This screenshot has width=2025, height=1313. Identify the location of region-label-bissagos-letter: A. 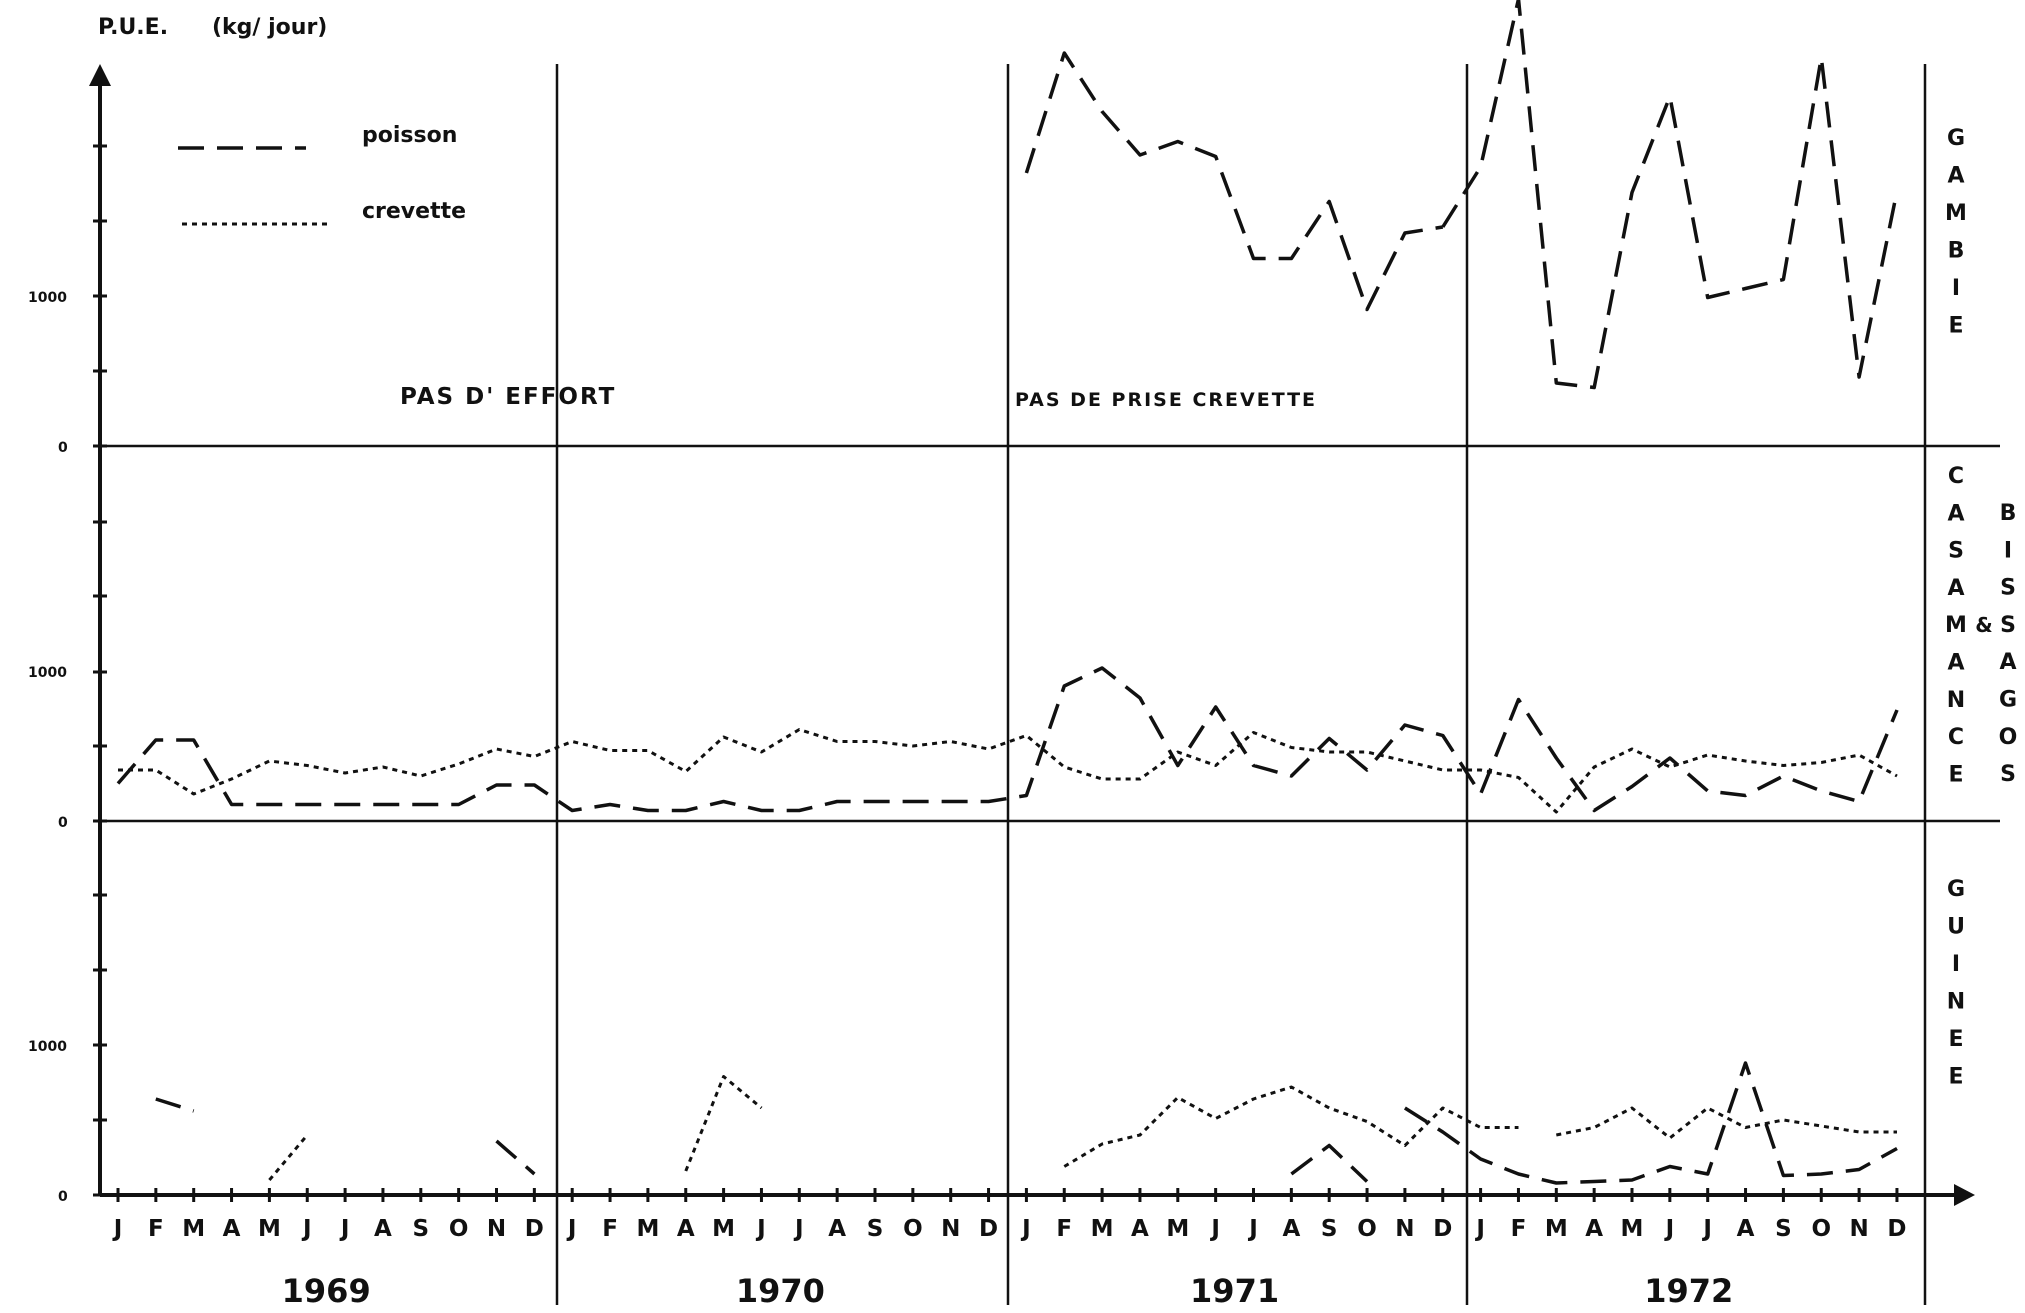
(2007, 662).